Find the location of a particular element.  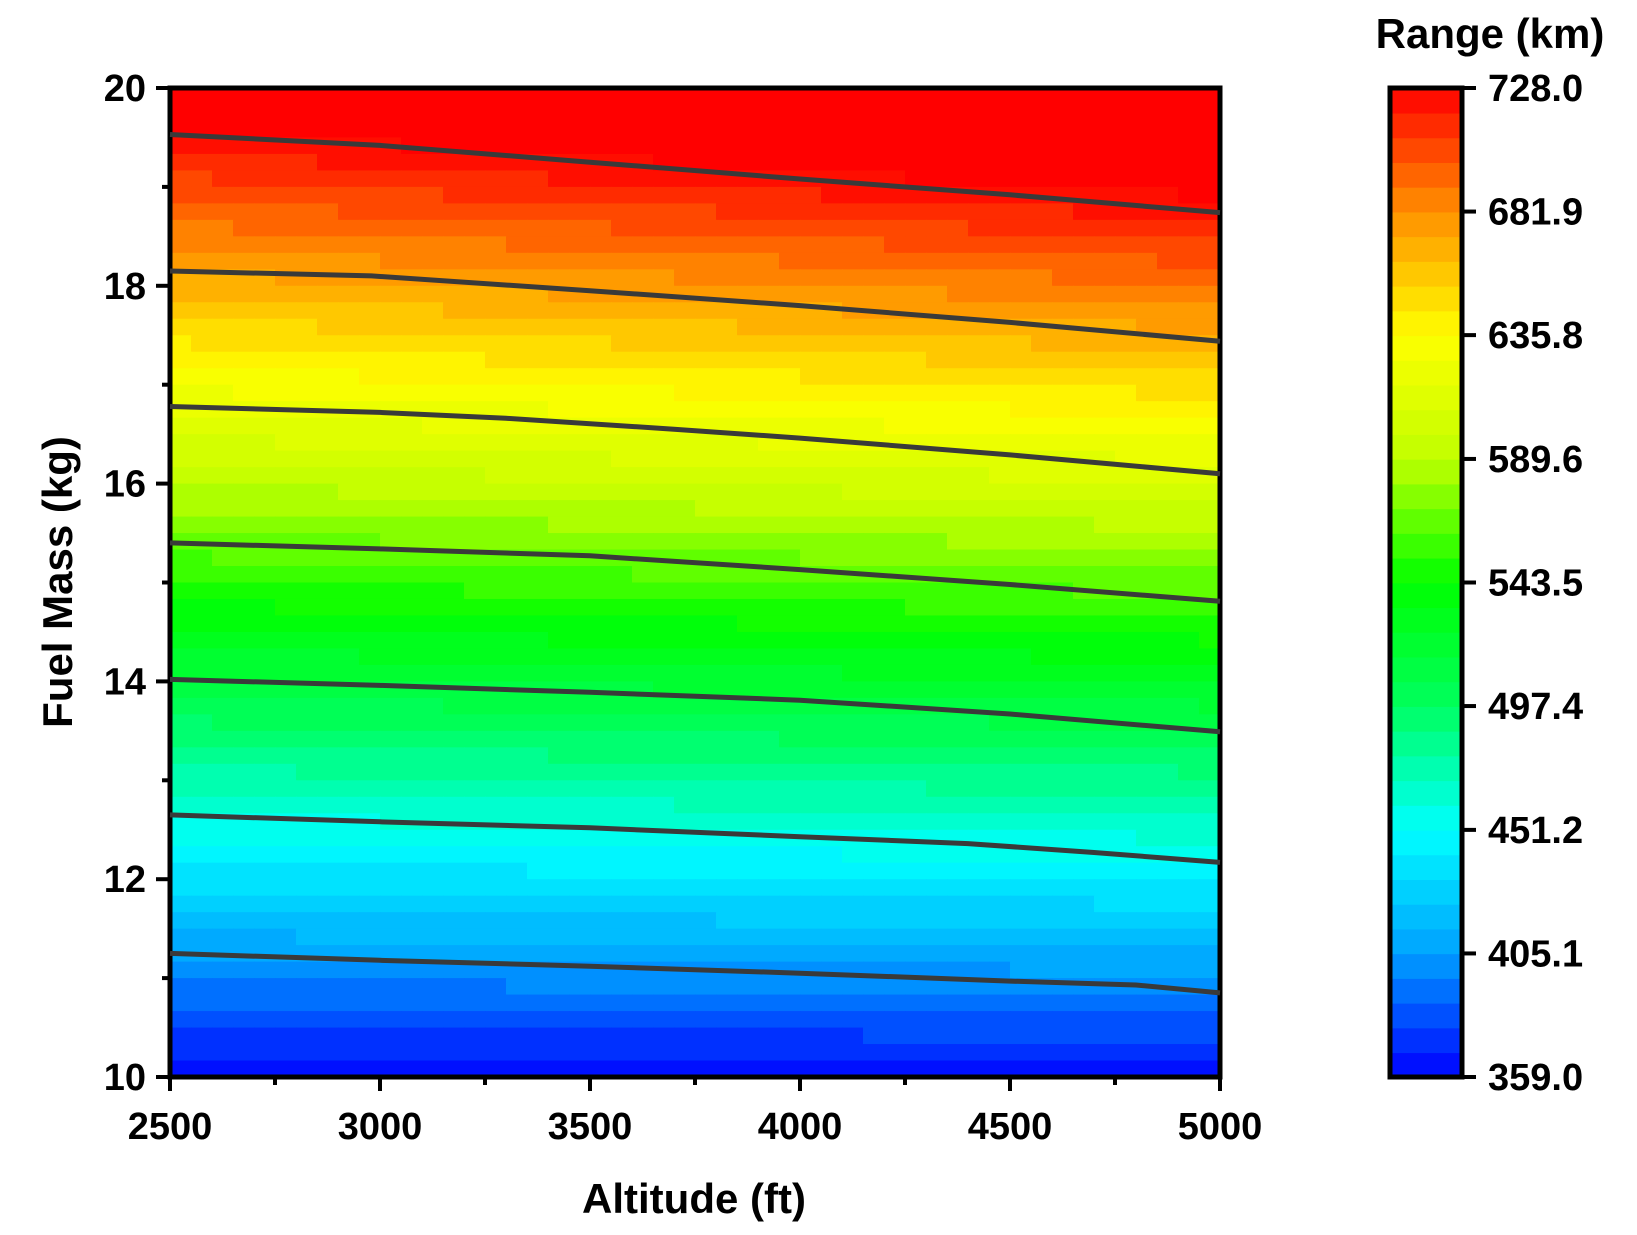

colorbar-tick-label: 405.1 is located at coordinates (1535, 954).